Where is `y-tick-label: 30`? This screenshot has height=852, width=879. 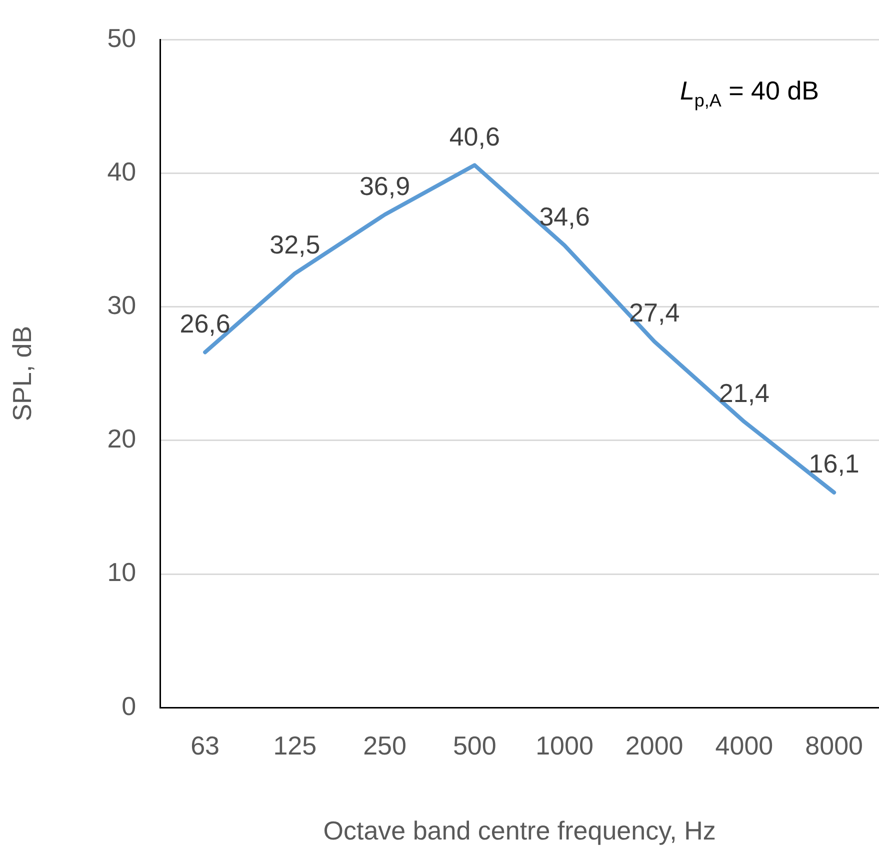
y-tick-label: 30 is located at coordinates (121, 305).